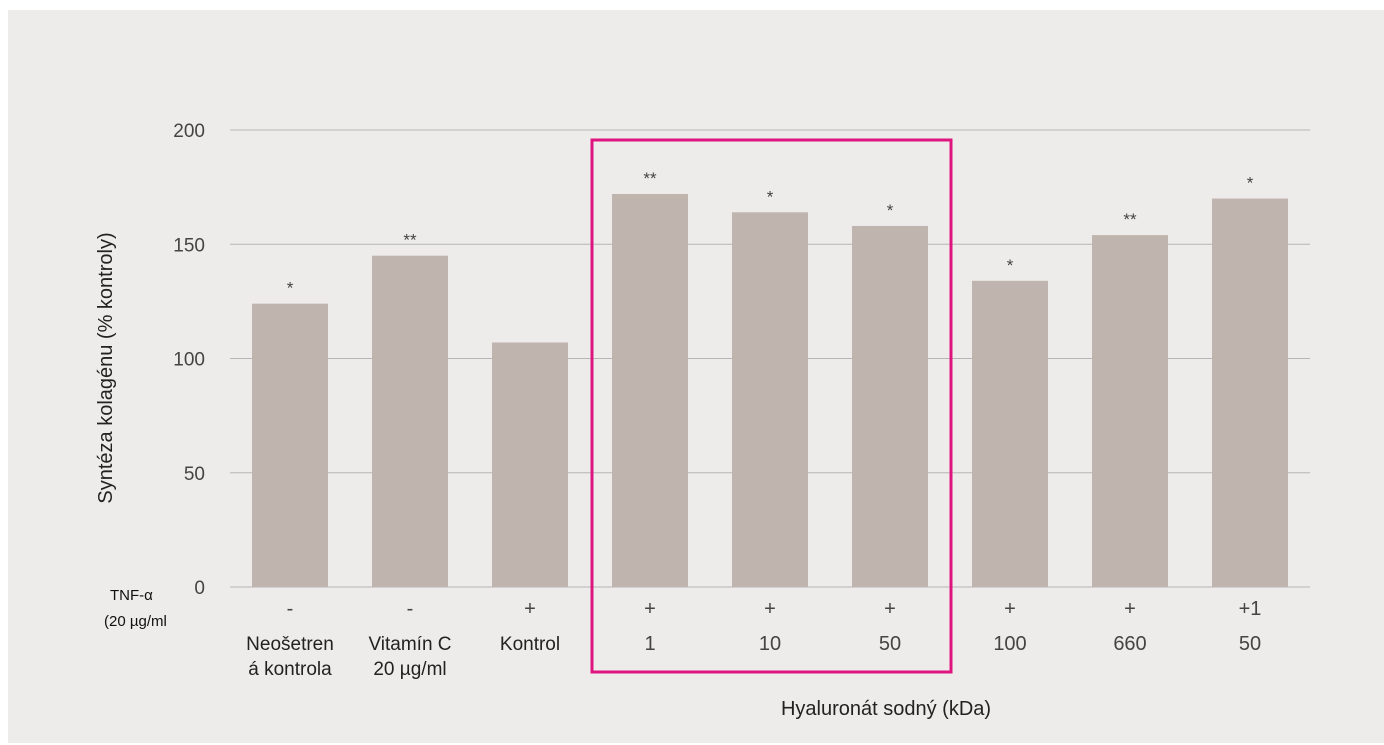 Image resolution: width=1384 pixels, height=745 pixels. What do you see at coordinates (649, 644) in the screenshot?
I see `x-tick-label: 1` at bounding box center [649, 644].